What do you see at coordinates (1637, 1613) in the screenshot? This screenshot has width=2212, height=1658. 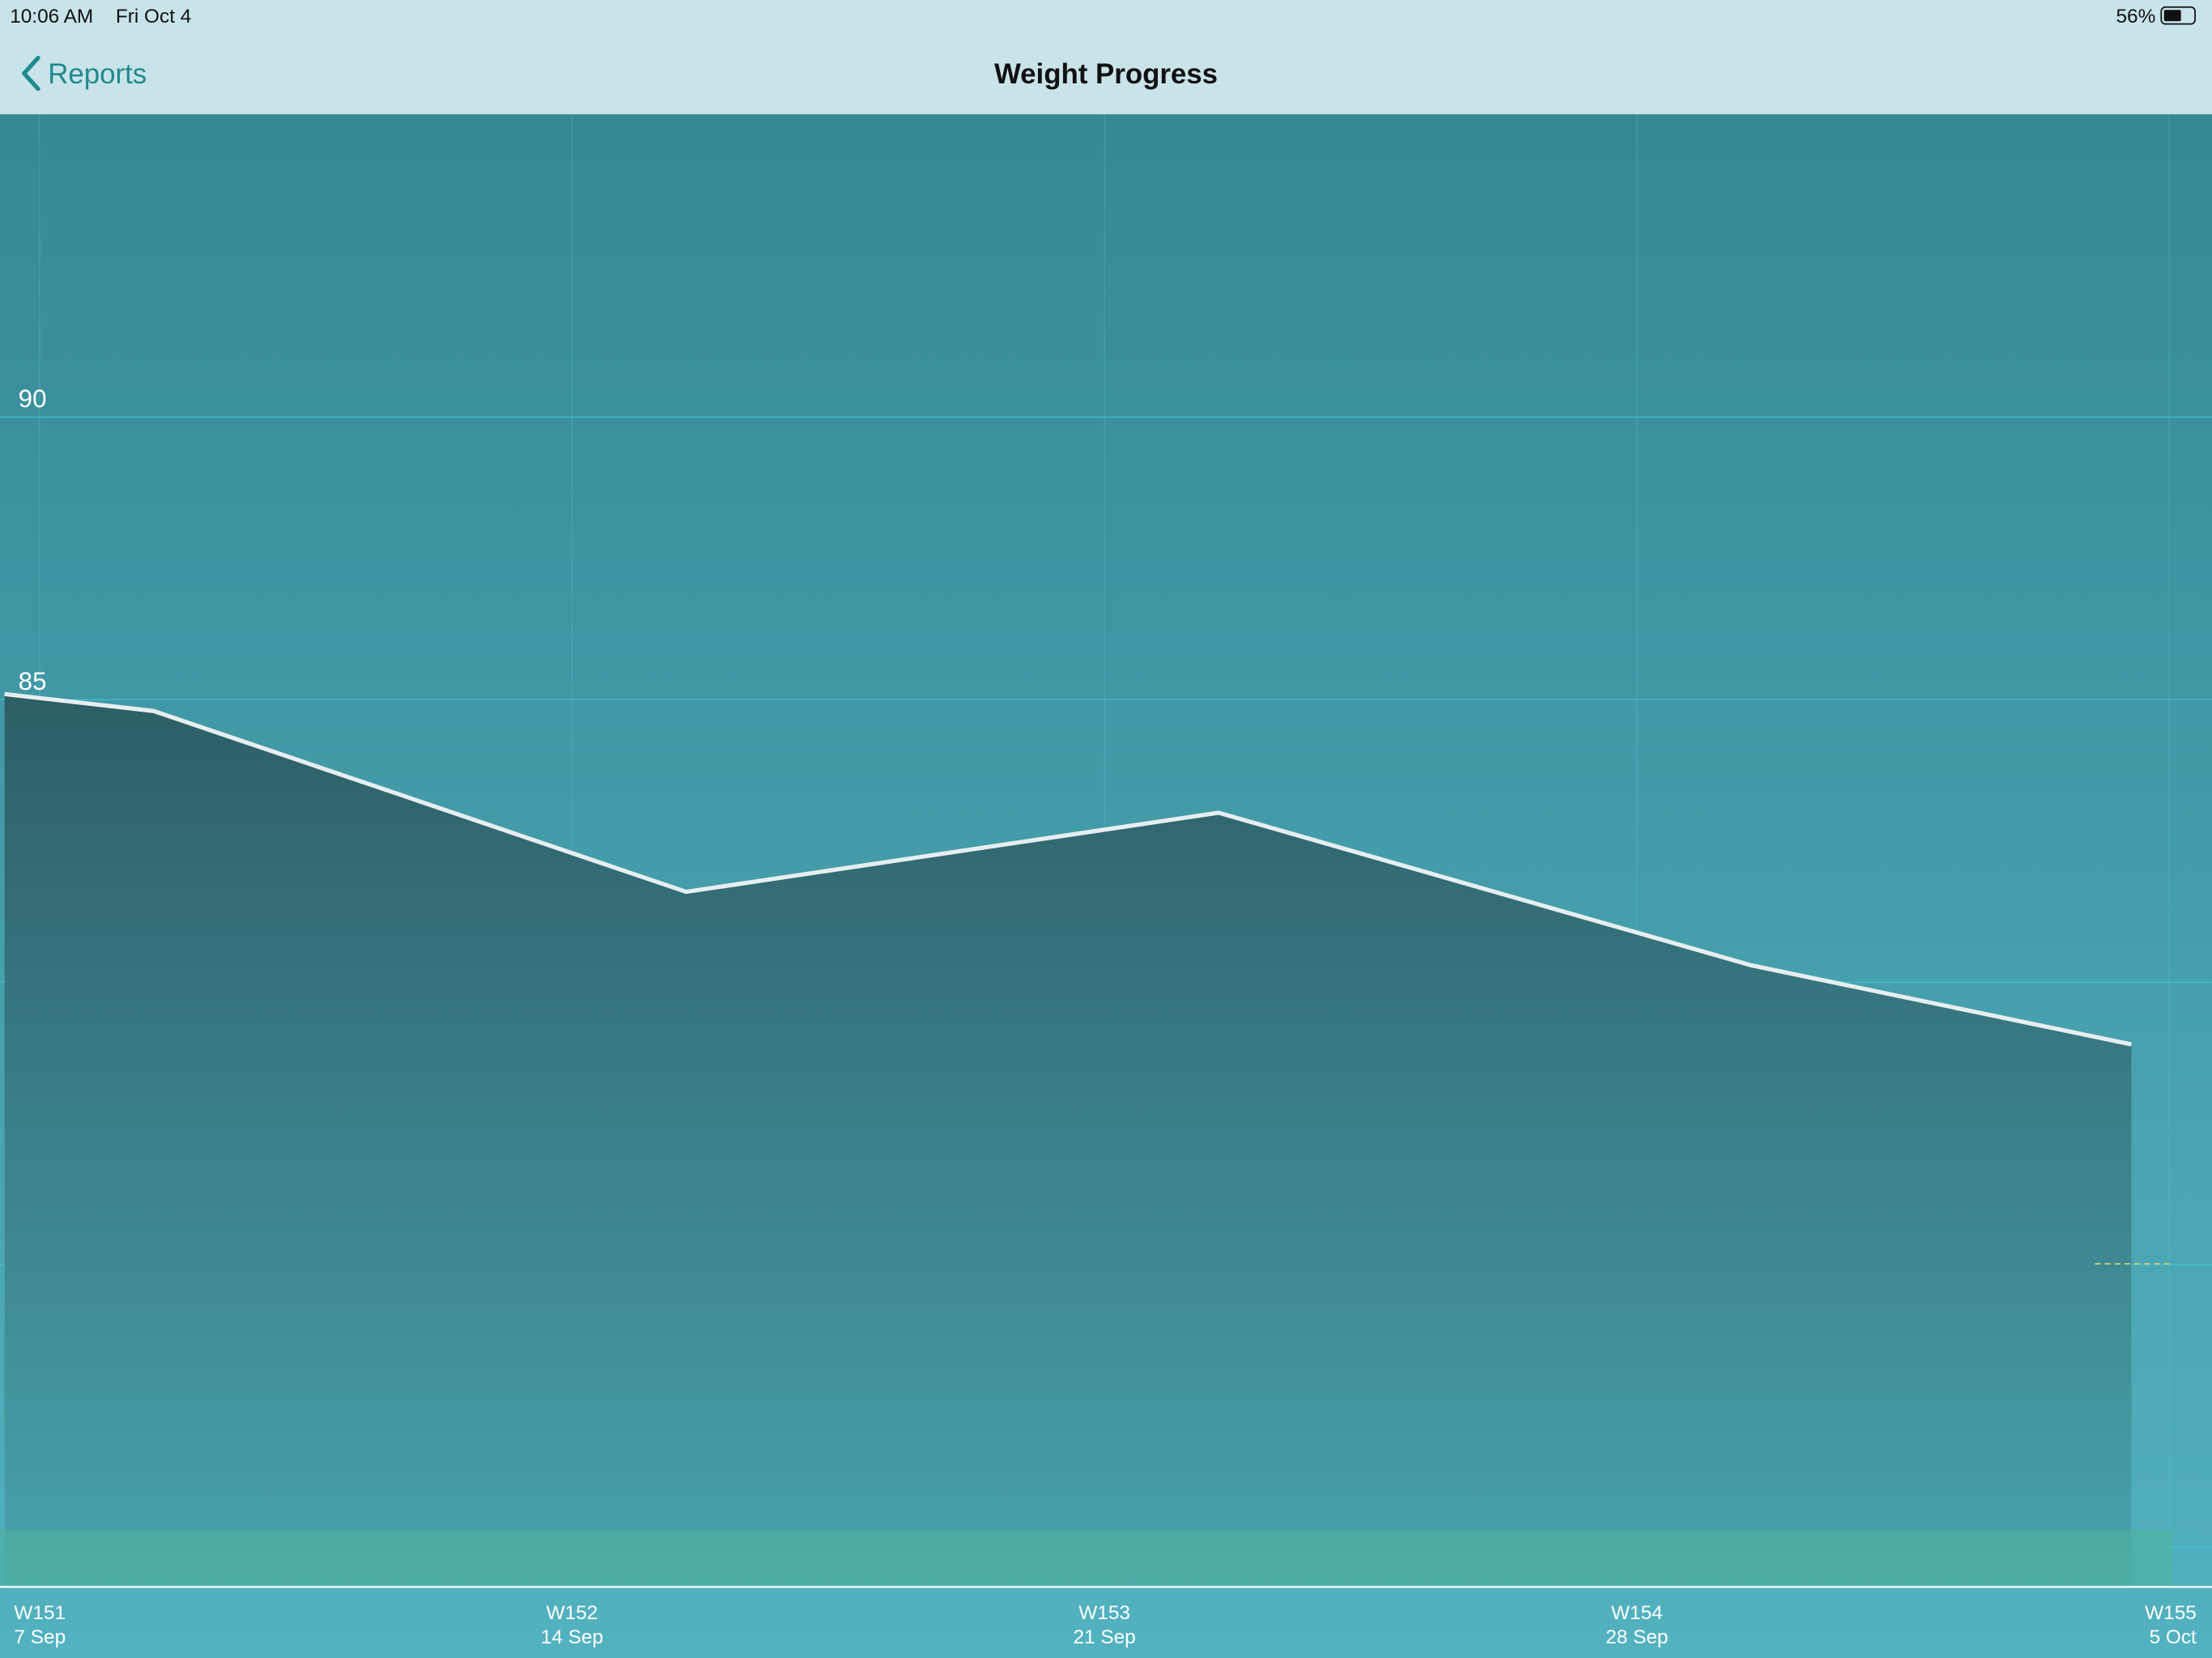 I see `x-tick-label: W154` at bounding box center [1637, 1613].